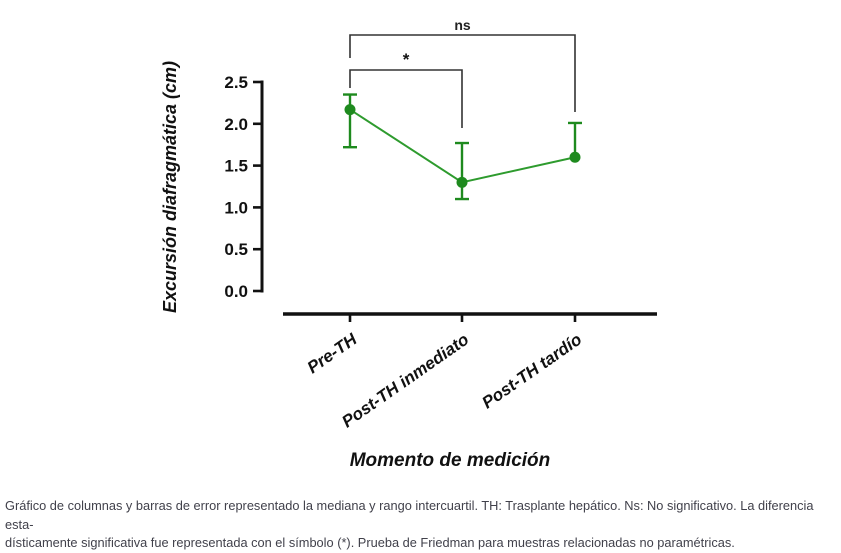 The height and width of the screenshot is (553, 841). I want to click on y-tick-label: 2.5, so click(236, 82).